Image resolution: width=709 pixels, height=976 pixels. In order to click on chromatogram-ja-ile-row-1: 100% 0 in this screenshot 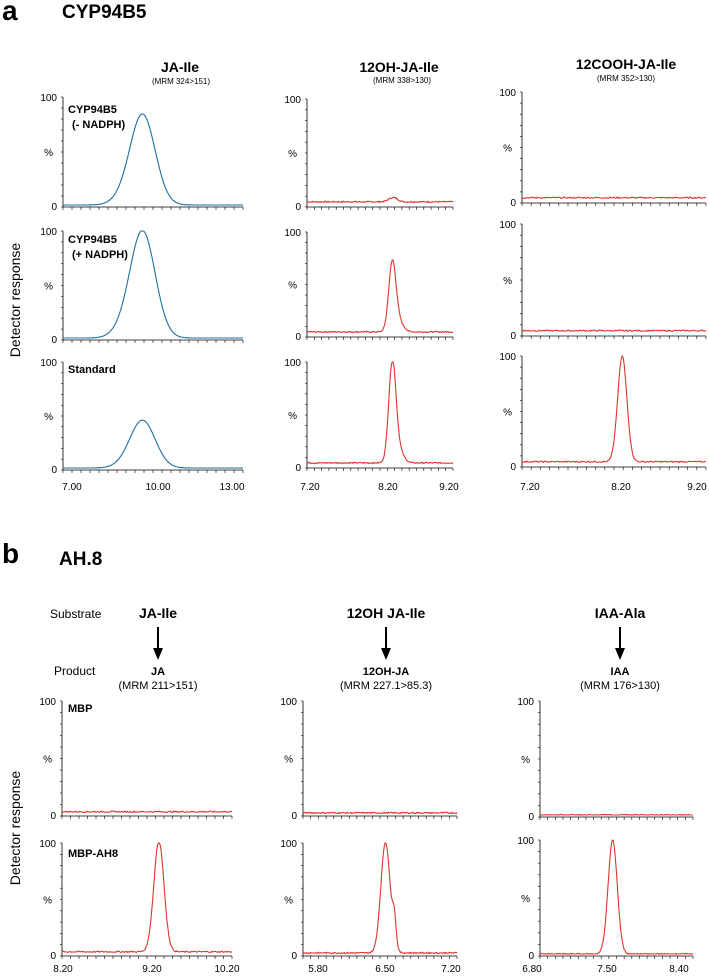, I will do `click(142, 153)`.